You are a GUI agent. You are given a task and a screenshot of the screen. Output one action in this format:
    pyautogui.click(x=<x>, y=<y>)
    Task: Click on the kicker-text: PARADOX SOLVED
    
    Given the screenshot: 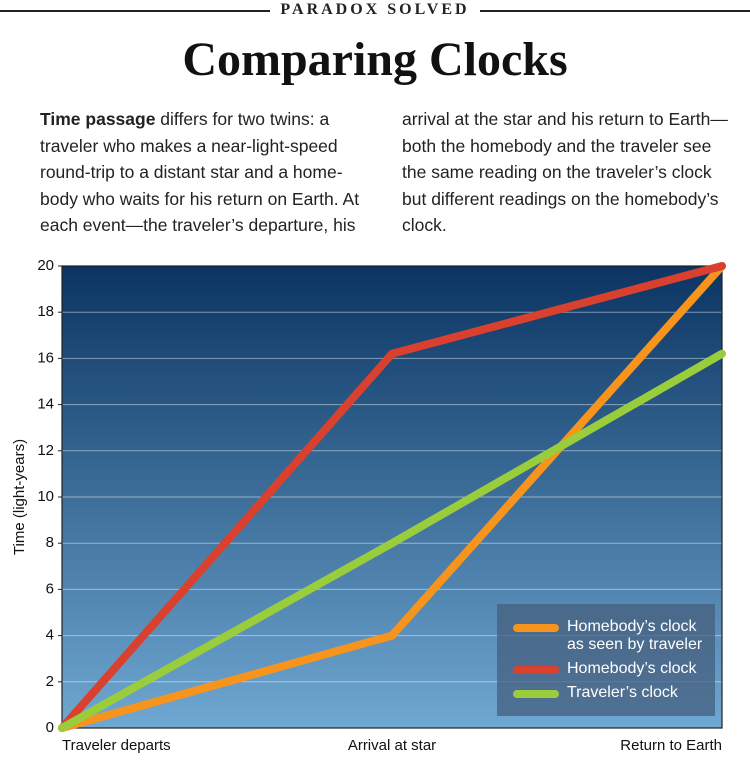 What is the action you would take?
    pyautogui.click(x=375, y=9)
    